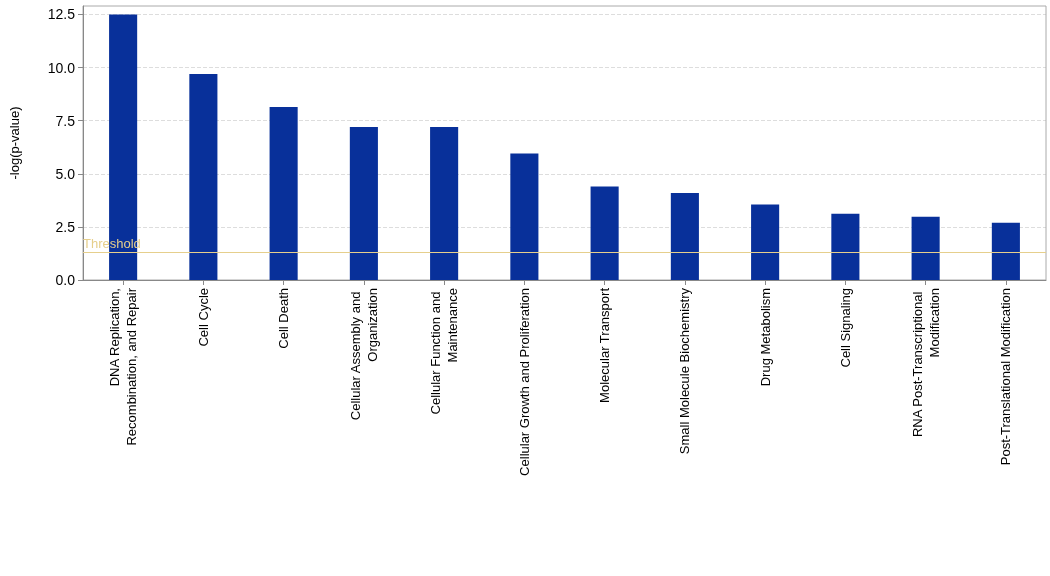 This screenshot has width=1050, height=576. Describe the element at coordinates (65, 120) in the screenshot. I see `y-tick-label: 7.5` at that location.